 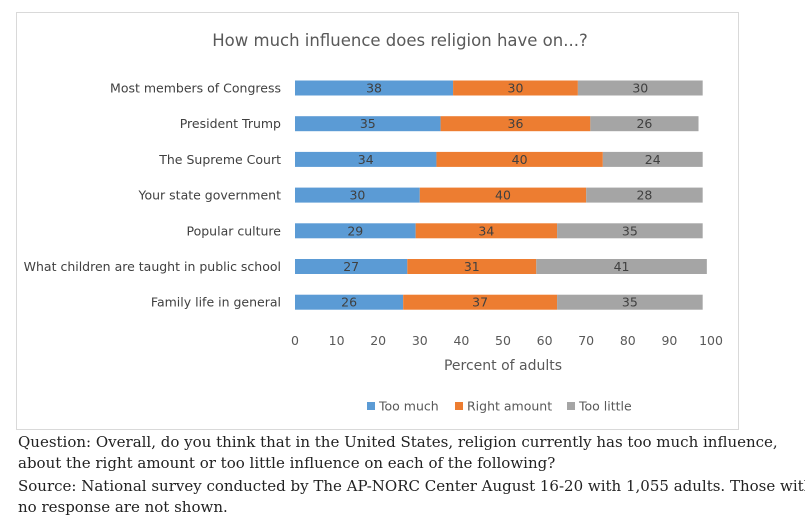 I want to click on legend-label: Too little, so click(x=605, y=406).